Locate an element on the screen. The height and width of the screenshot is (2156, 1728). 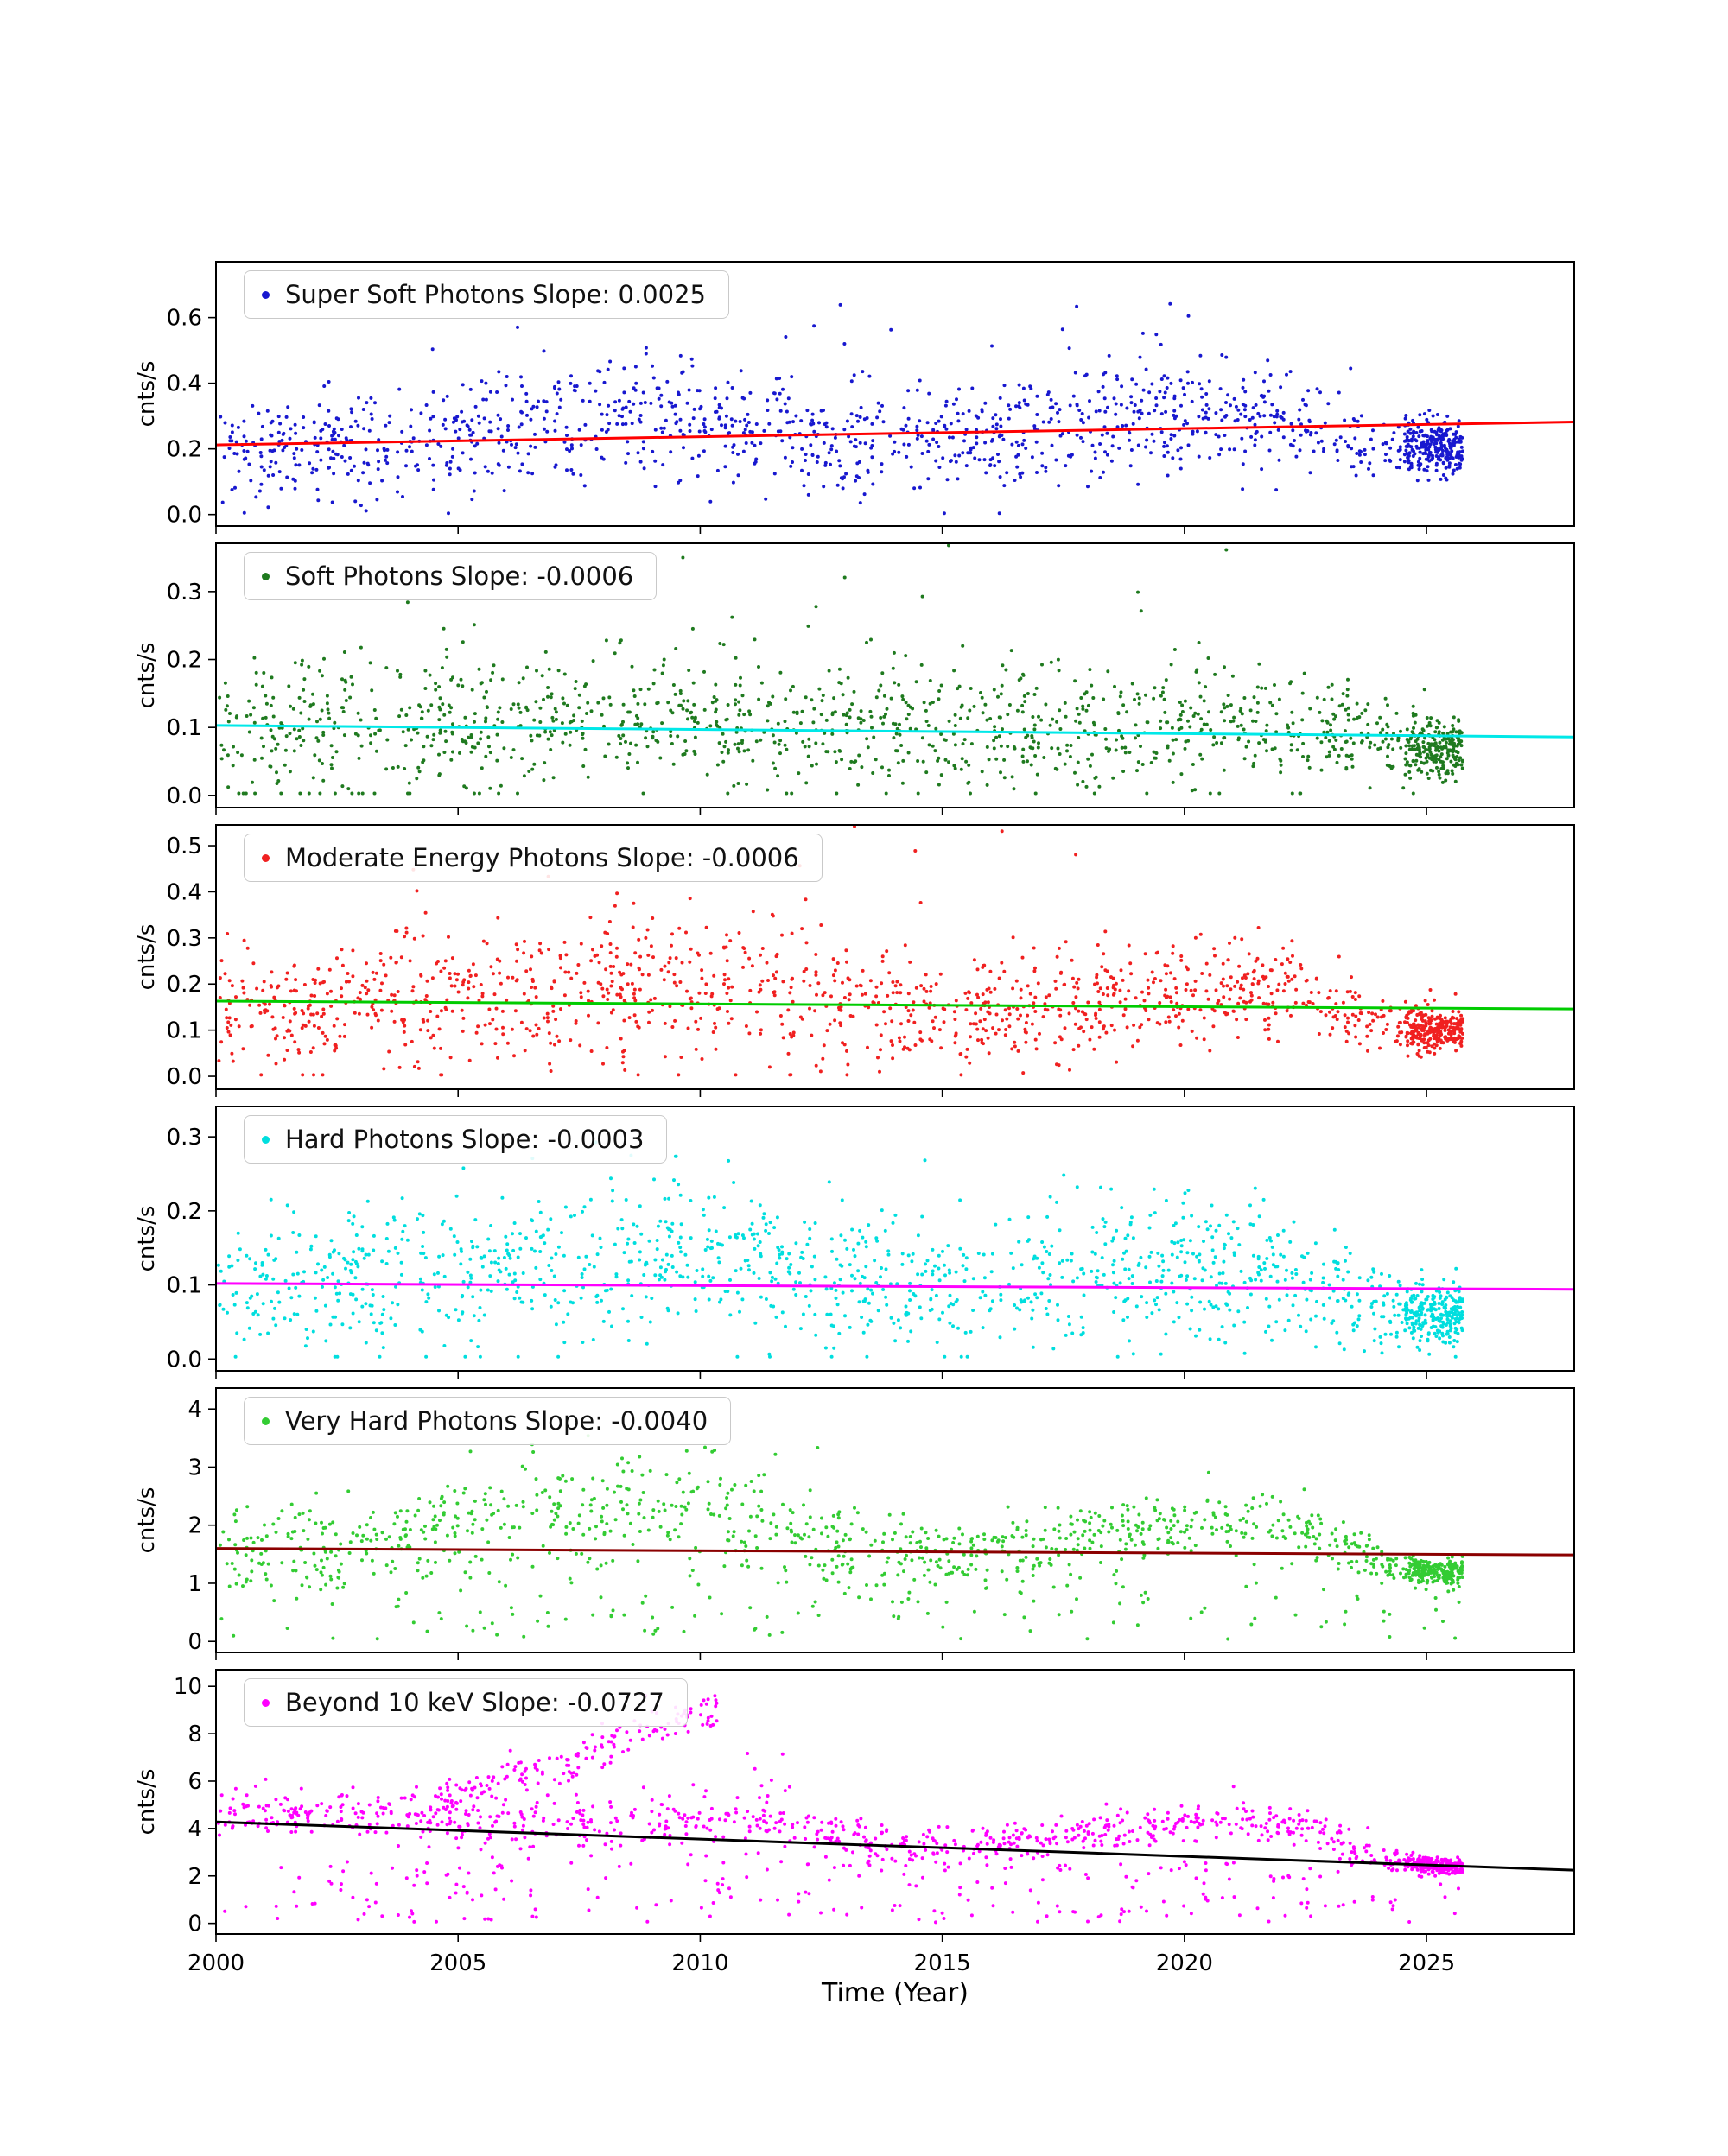
legend-panel-6: Beyond 10 keV Slope: -0.0727 is located at coordinates (466, 1702).